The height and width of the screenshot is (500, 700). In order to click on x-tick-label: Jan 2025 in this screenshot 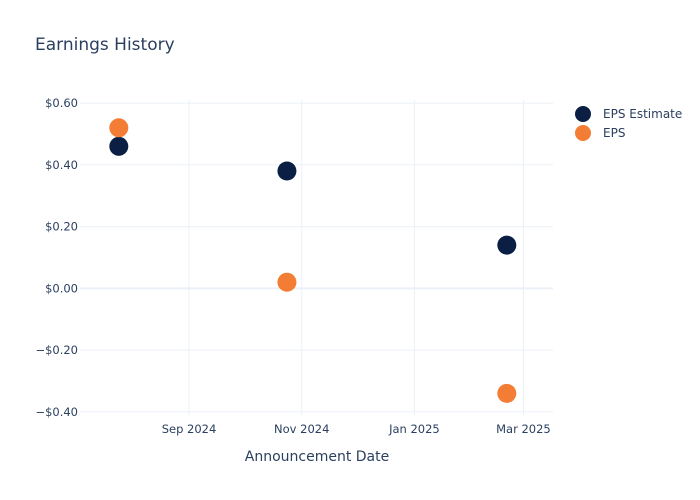, I will do `click(414, 429)`.